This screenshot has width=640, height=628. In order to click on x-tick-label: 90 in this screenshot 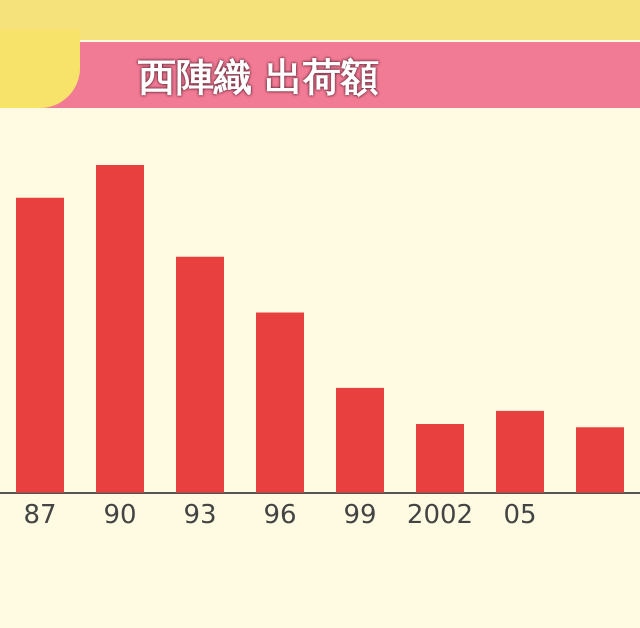, I will do `click(120, 515)`.